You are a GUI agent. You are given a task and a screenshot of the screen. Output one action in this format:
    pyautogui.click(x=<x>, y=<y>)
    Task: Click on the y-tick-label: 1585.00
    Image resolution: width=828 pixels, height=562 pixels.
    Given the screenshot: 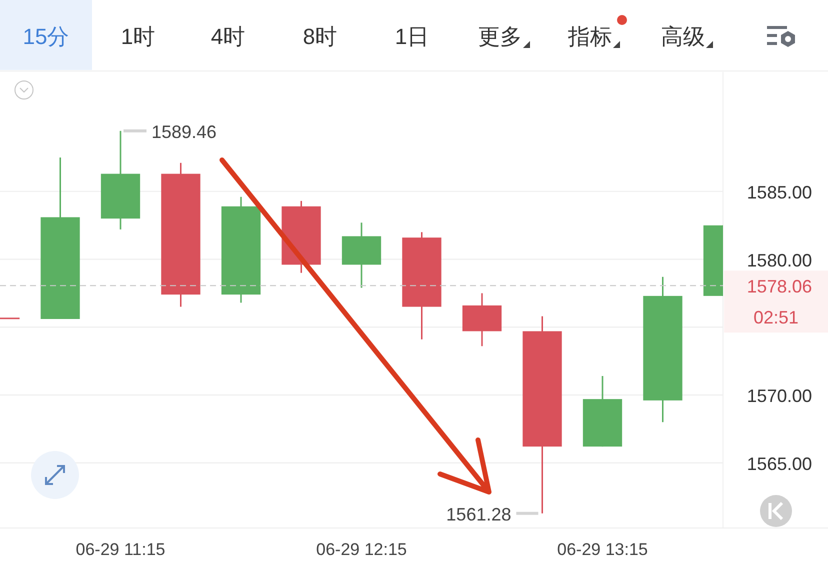 What is the action you would take?
    pyautogui.click(x=779, y=192)
    